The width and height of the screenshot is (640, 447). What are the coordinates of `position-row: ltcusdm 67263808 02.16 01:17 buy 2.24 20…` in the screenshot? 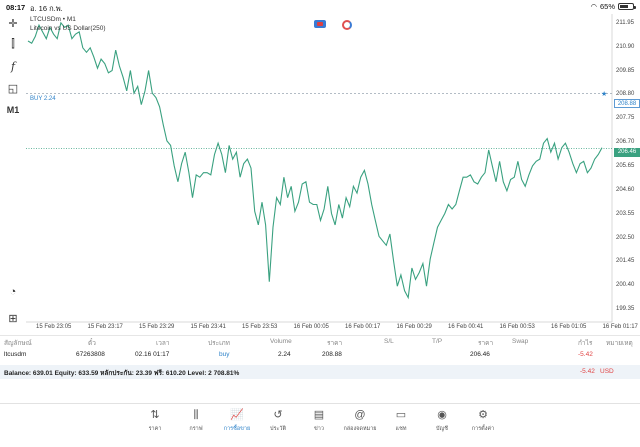 It's located at (320, 355).